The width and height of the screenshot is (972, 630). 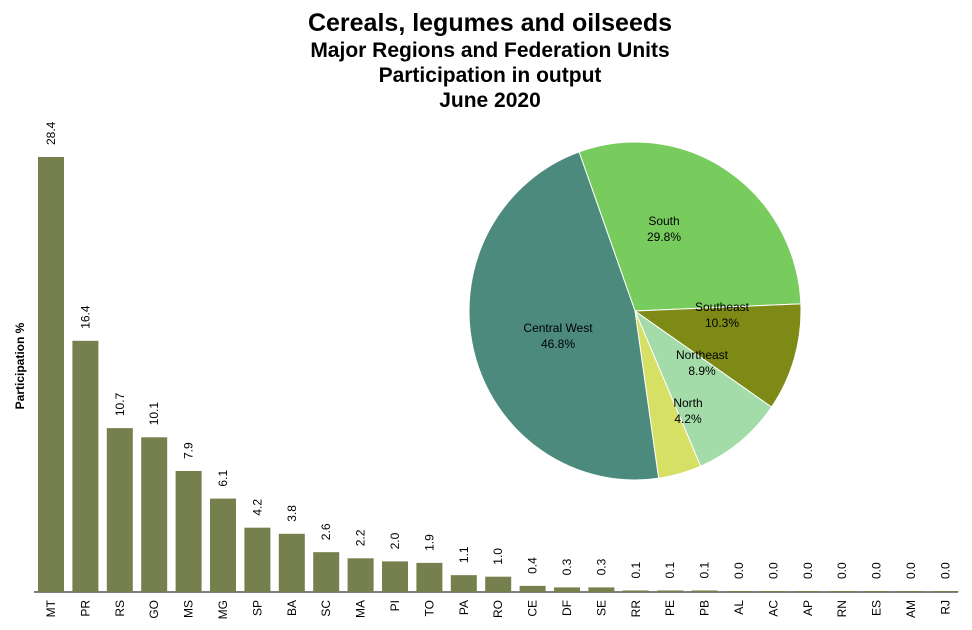 I want to click on x-tick-label: BA, so click(x=292, y=608).